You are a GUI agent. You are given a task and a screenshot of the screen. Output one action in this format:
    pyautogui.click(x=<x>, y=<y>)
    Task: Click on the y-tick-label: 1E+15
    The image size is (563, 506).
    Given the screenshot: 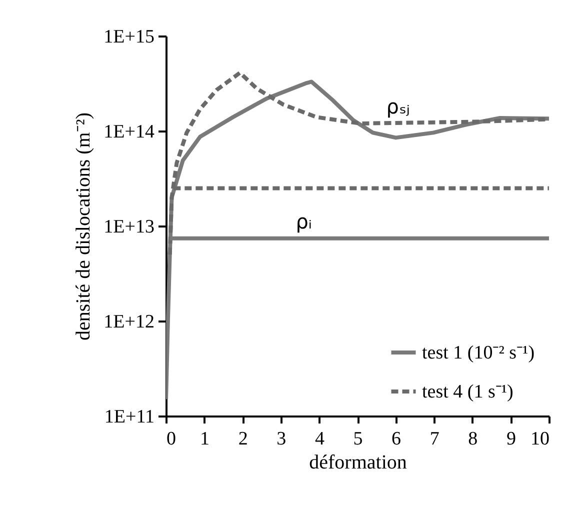 What is the action you would take?
    pyautogui.click(x=129, y=37)
    